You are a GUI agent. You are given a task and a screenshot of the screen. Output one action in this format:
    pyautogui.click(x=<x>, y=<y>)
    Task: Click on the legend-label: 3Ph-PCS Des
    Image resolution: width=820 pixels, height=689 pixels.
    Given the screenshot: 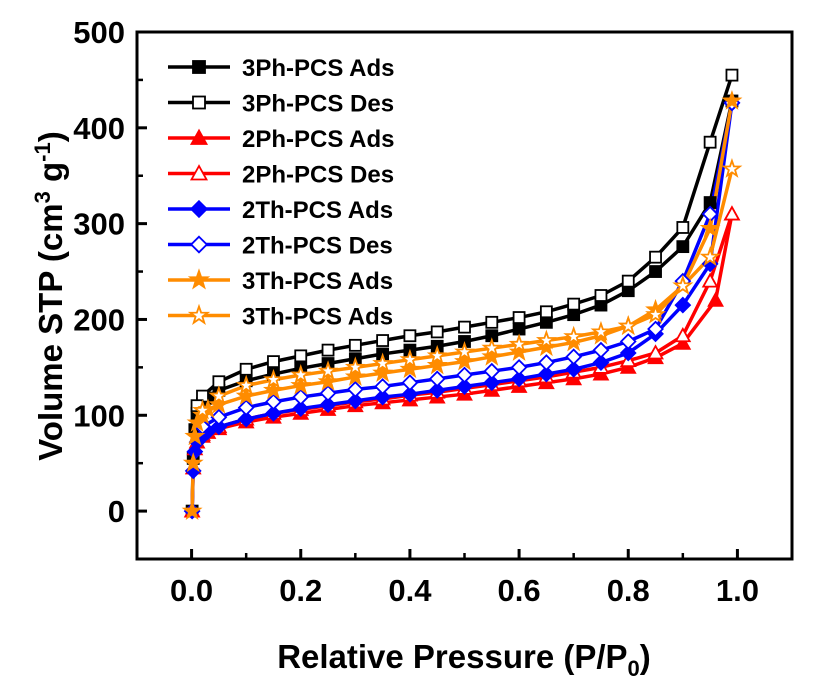 What is the action you would take?
    pyautogui.click(x=318, y=104)
    